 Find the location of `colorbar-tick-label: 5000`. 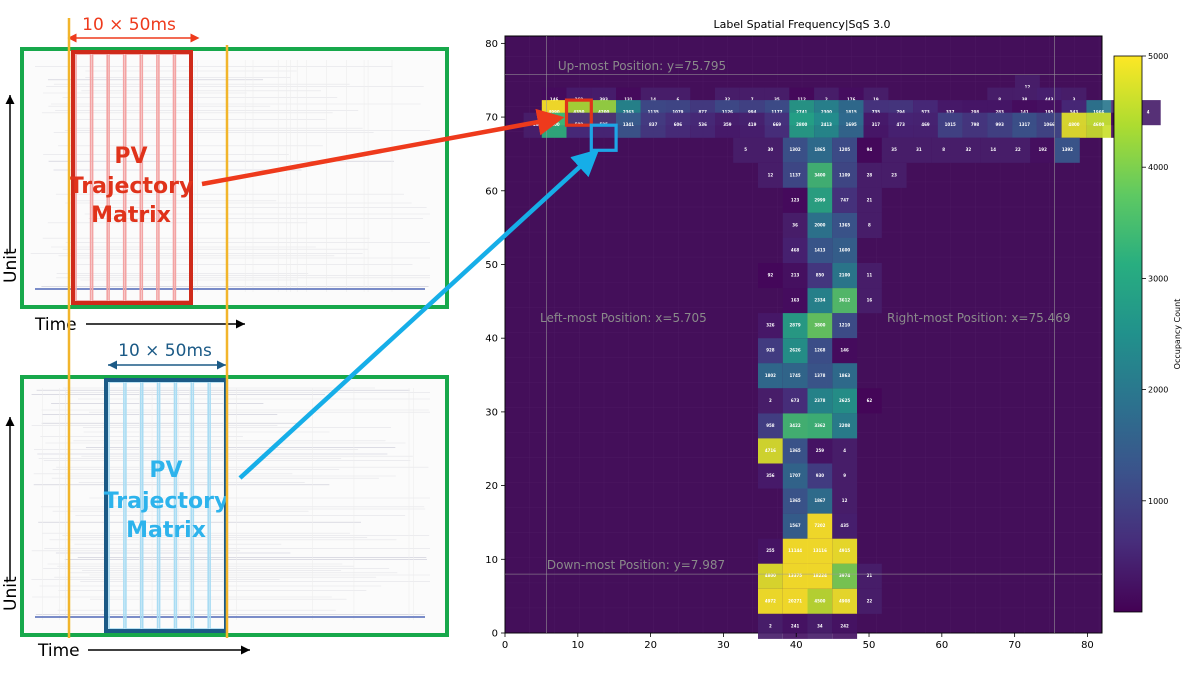

colorbar-tick-label: 5000 is located at coordinates (1158, 56).